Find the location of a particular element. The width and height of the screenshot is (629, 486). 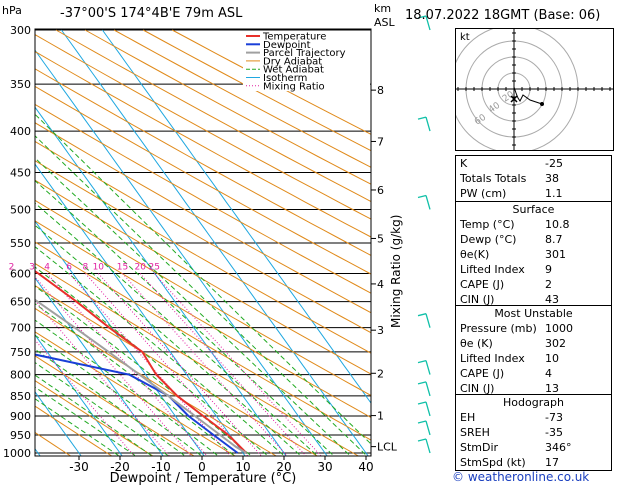

surface-cin-row: CIN (J) 43 is located at coordinates (509, 299).